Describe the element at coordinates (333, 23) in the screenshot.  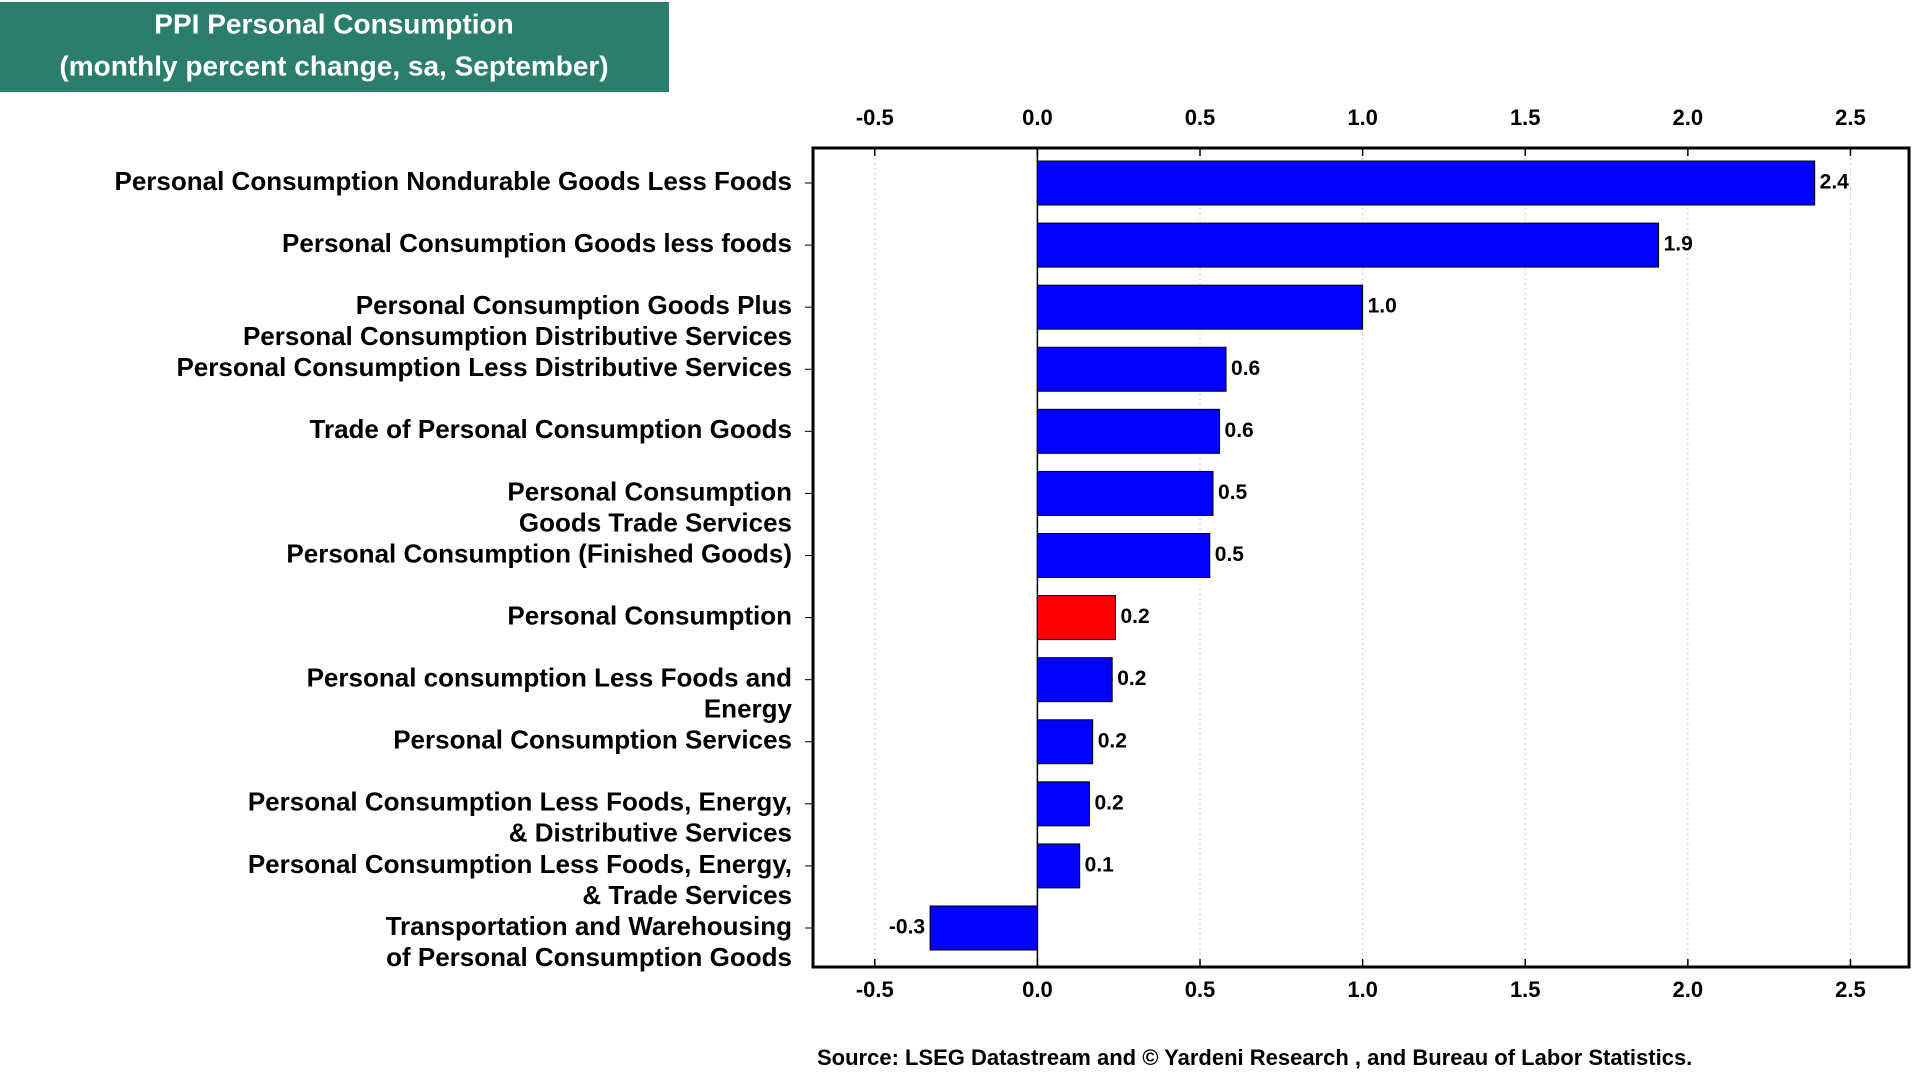
I see `chart-title: PPI Personal Consumption` at that location.